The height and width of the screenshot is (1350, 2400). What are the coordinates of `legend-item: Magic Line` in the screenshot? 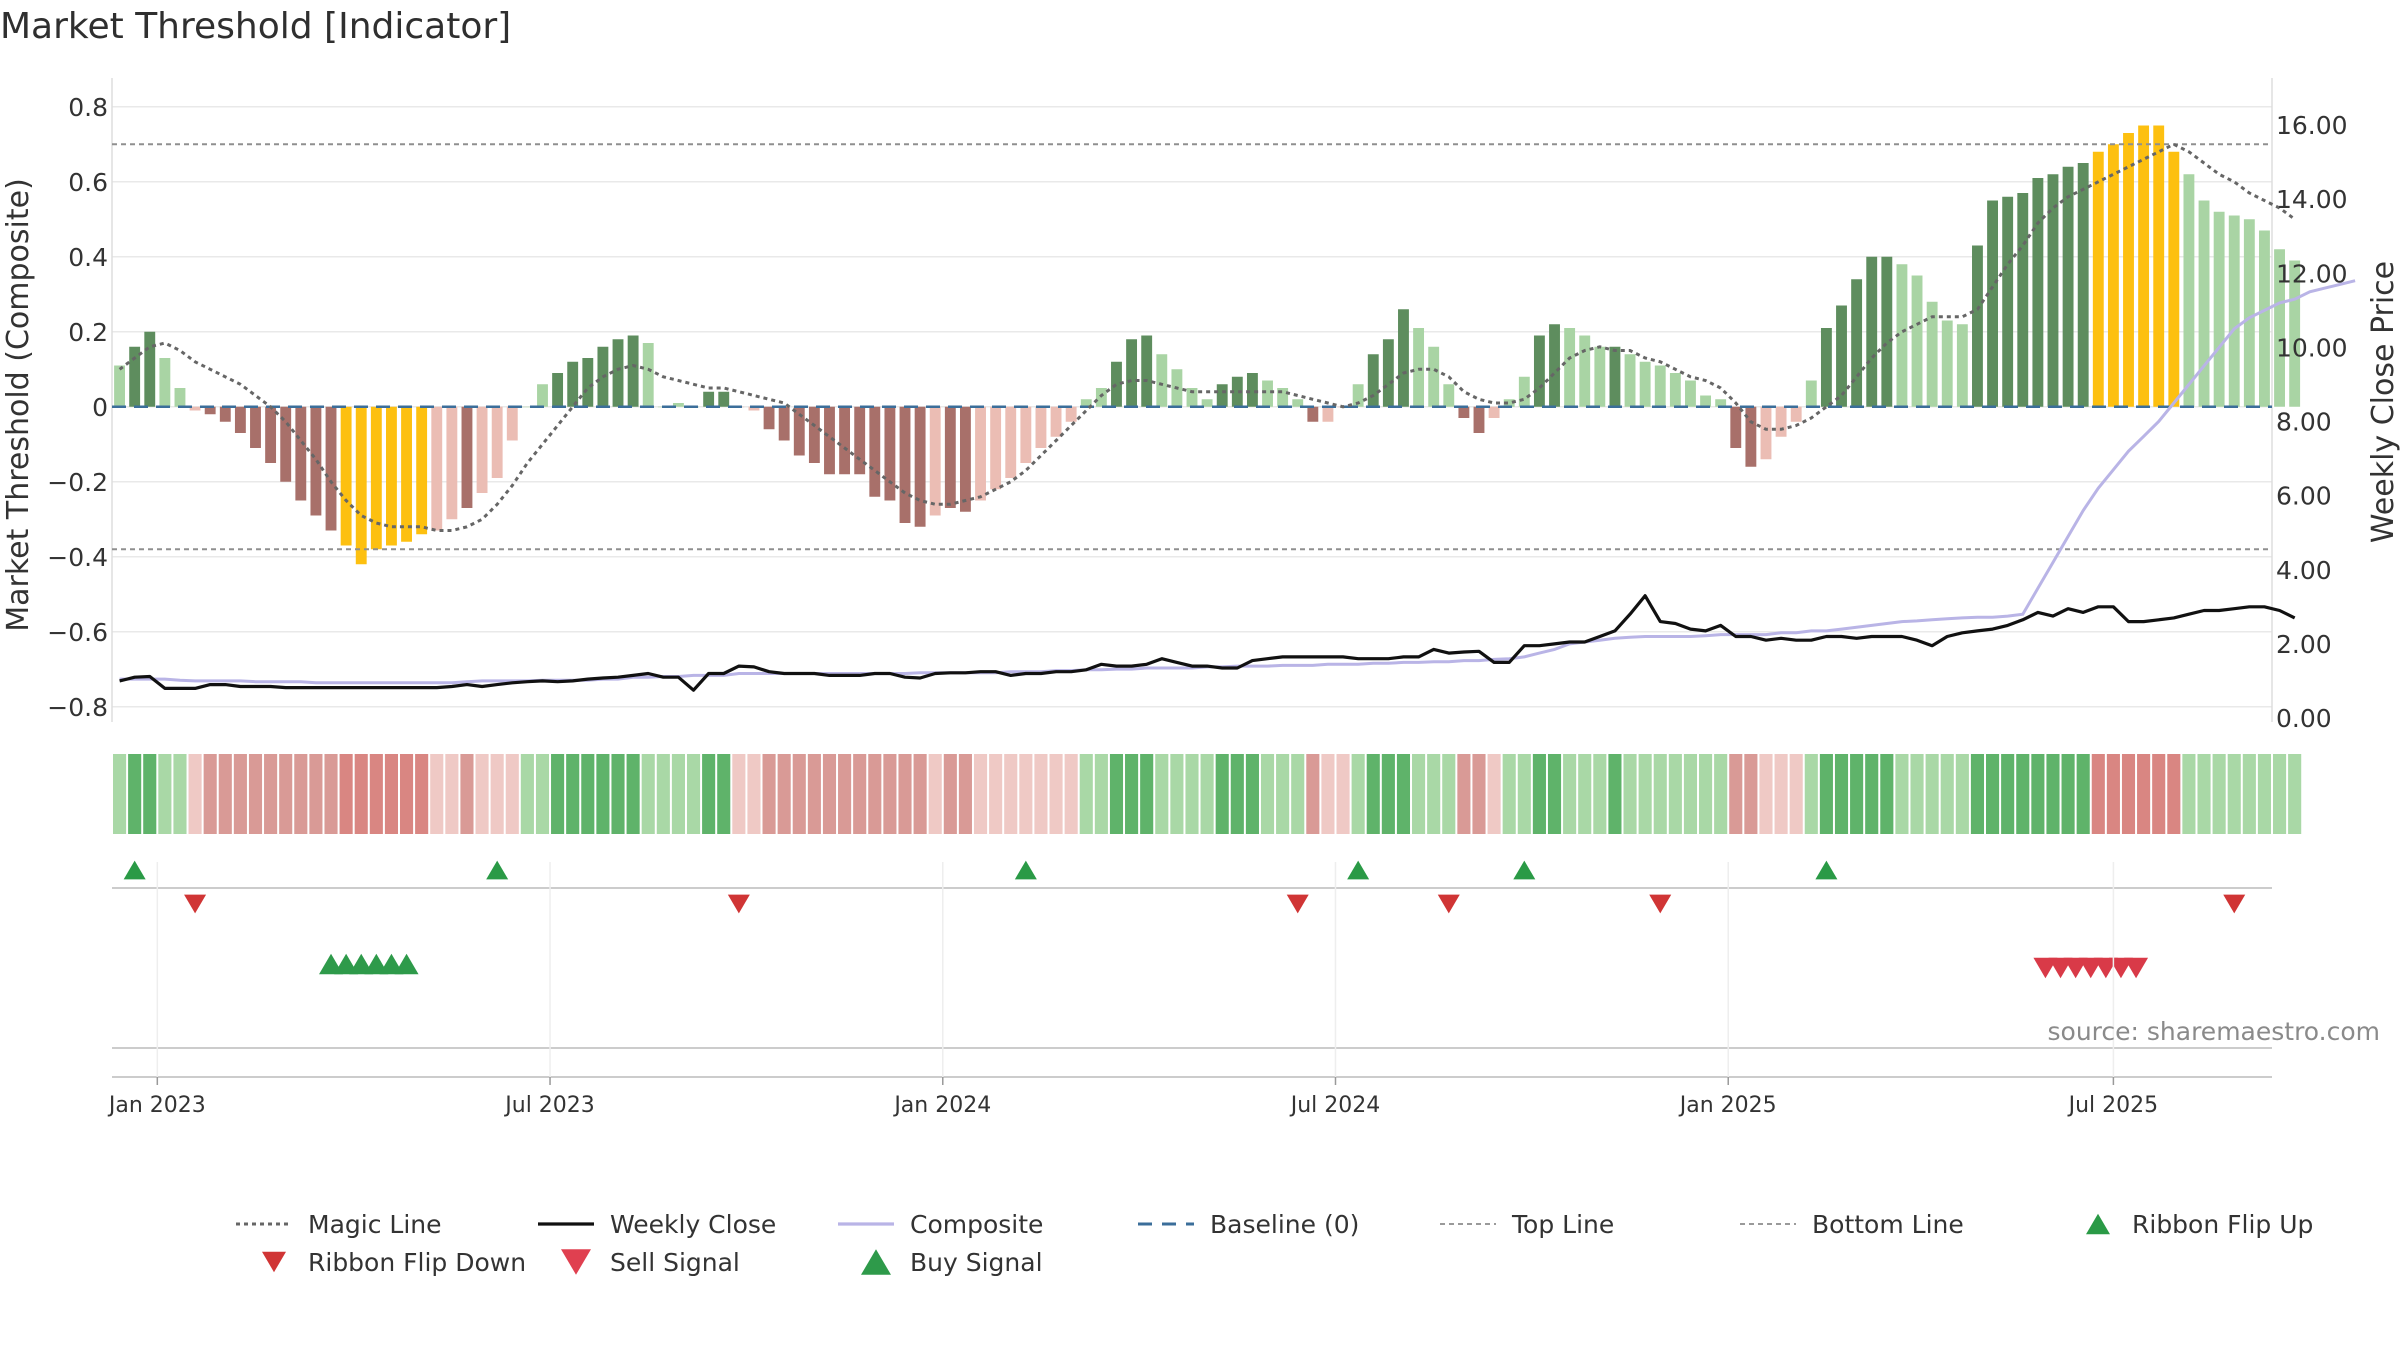 It's located at (339, 1224).